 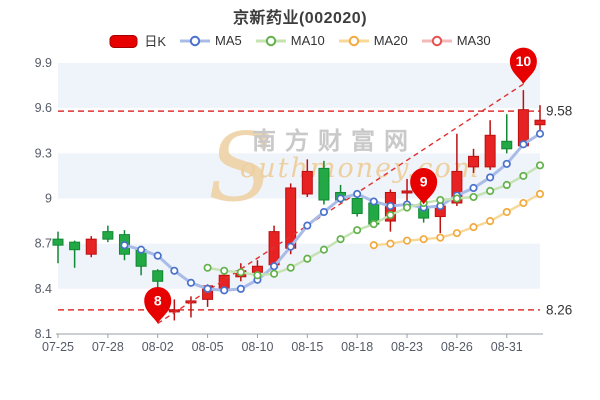 What do you see at coordinates (43, 289) in the screenshot?
I see `y-axis-label: 8.4` at bounding box center [43, 289].